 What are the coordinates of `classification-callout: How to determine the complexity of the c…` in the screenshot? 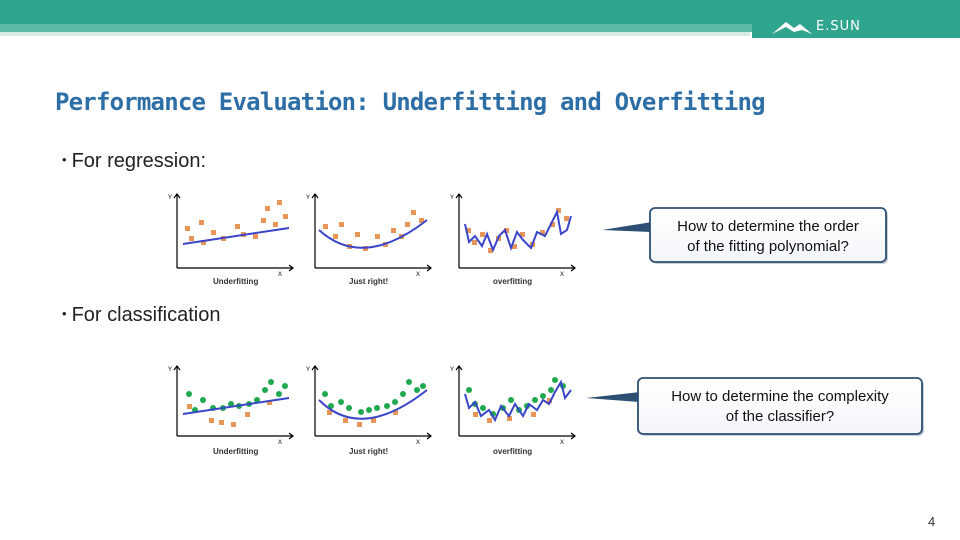 It's located at (780, 407).